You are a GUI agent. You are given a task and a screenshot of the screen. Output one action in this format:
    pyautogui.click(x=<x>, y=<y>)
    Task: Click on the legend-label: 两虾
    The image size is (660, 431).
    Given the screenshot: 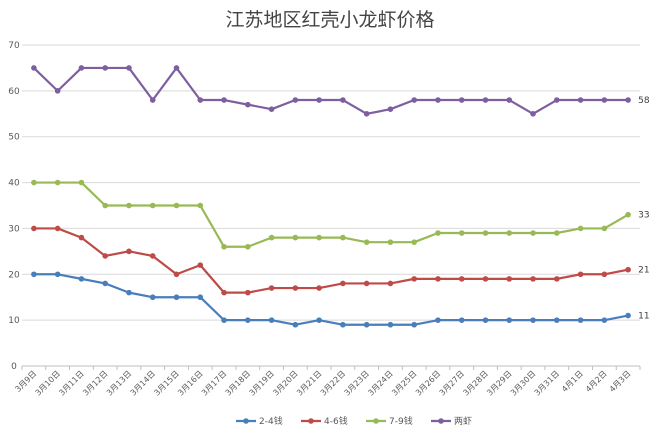 What is the action you would take?
    pyautogui.click(x=463, y=421)
    